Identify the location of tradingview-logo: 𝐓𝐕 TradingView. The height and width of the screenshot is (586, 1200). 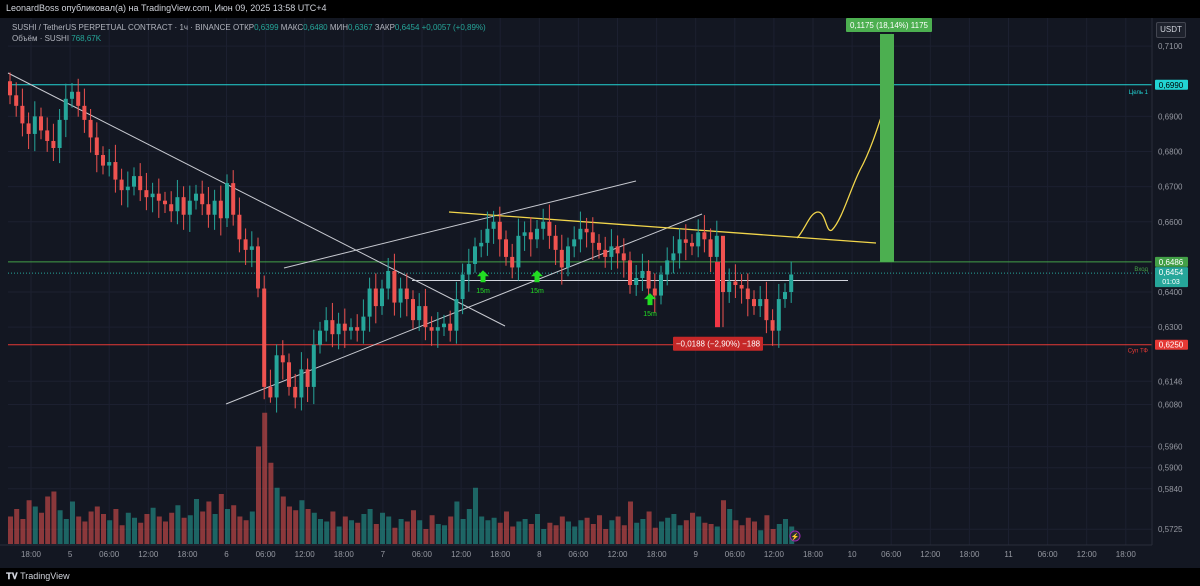
(38, 576).